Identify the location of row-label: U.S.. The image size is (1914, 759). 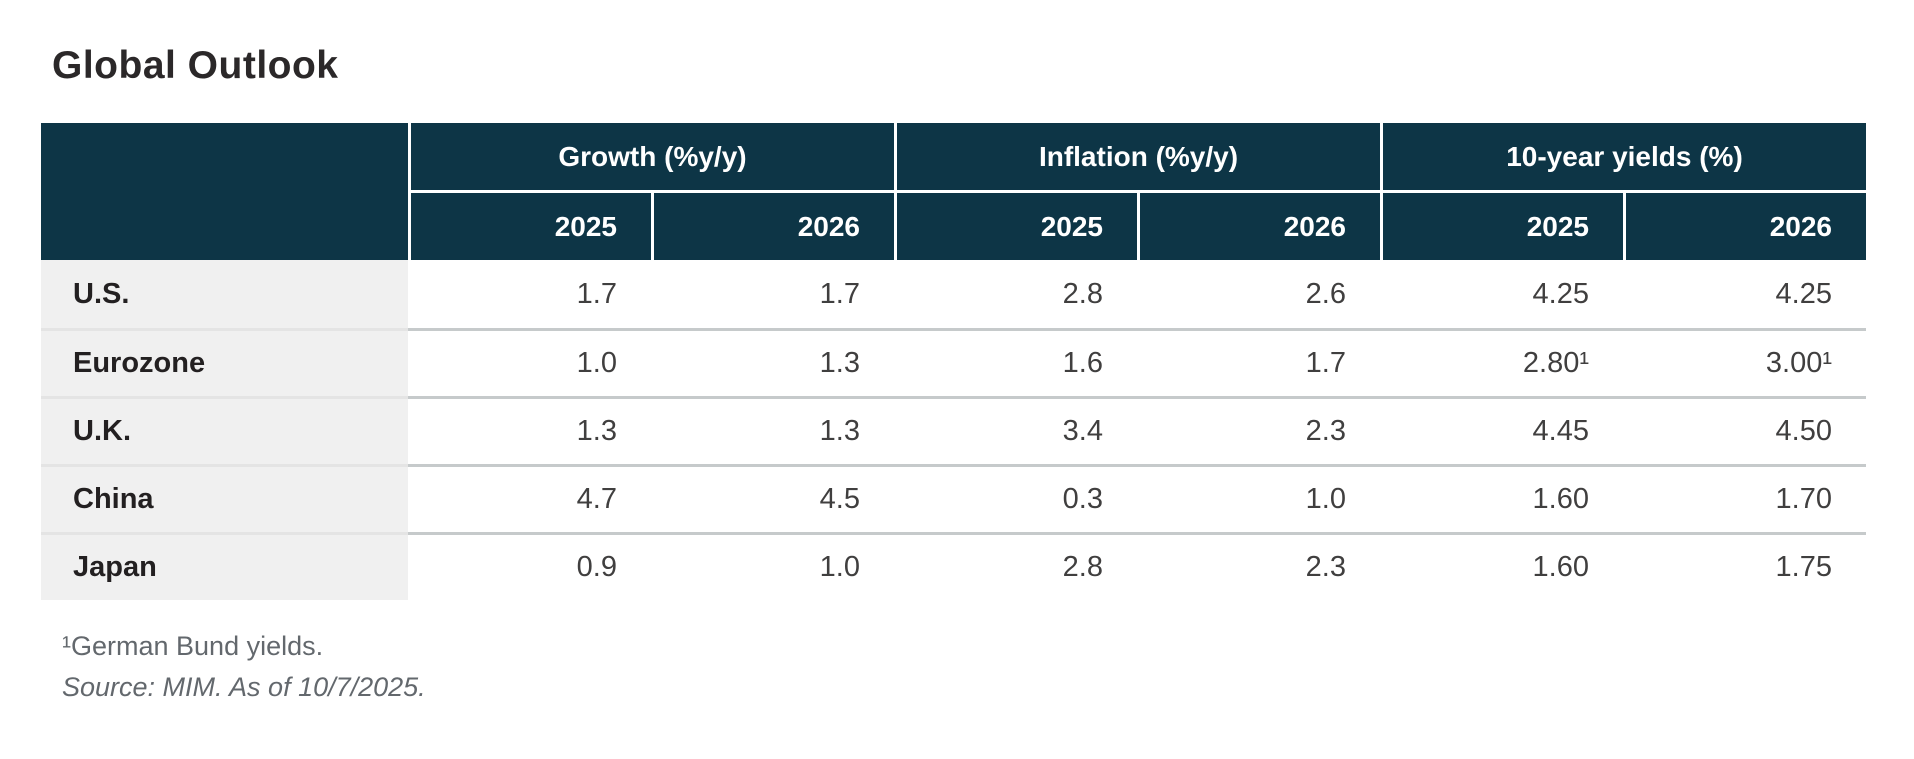
(224, 294).